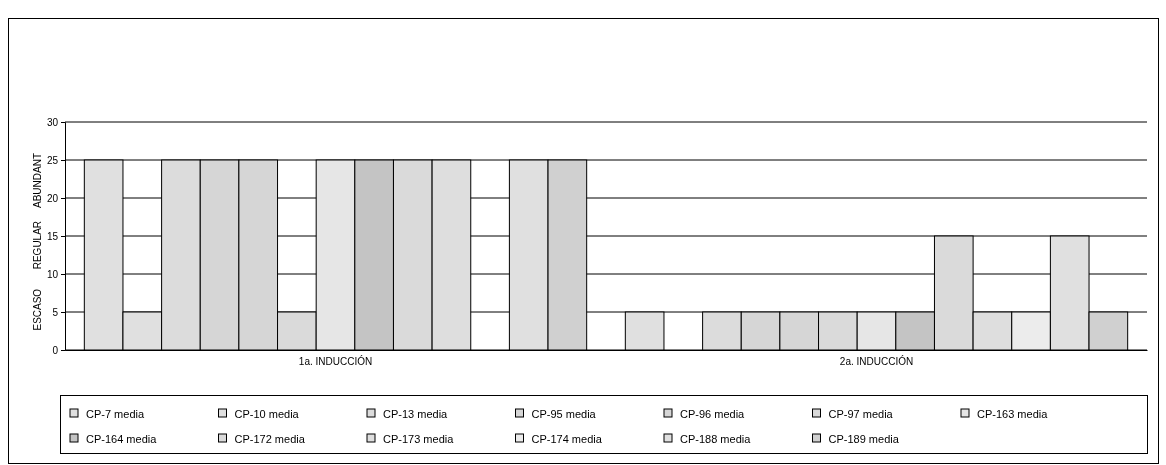 This screenshot has height=465, width=1166. Describe the element at coordinates (52, 122) in the screenshot. I see `y-tick-label: 30` at that location.